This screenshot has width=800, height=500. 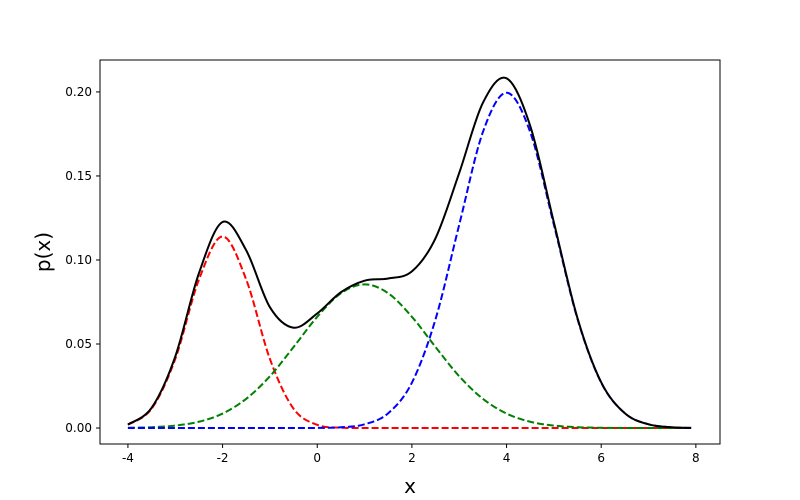 What do you see at coordinates (78, 344) in the screenshot?
I see `y-tick-label: 0.05` at bounding box center [78, 344].